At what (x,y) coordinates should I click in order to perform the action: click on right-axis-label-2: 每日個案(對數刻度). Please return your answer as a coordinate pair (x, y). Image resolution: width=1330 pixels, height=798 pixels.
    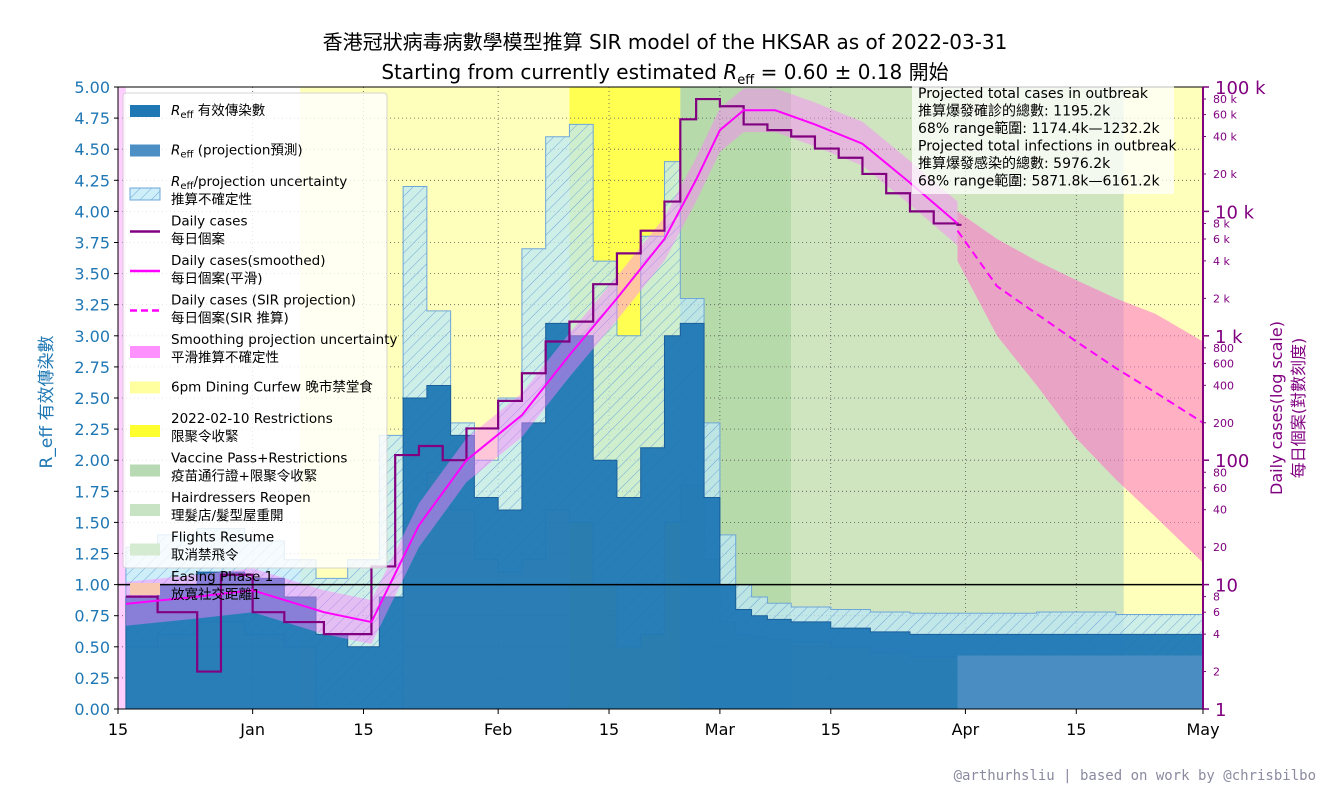
    Looking at the image, I should click on (1298, 408).